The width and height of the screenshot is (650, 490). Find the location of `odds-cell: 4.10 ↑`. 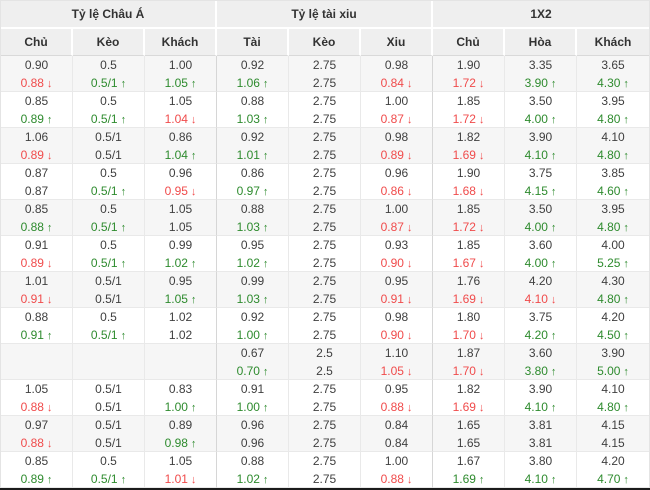

odds-cell: 4.10 ↑ is located at coordinates (541, 155).